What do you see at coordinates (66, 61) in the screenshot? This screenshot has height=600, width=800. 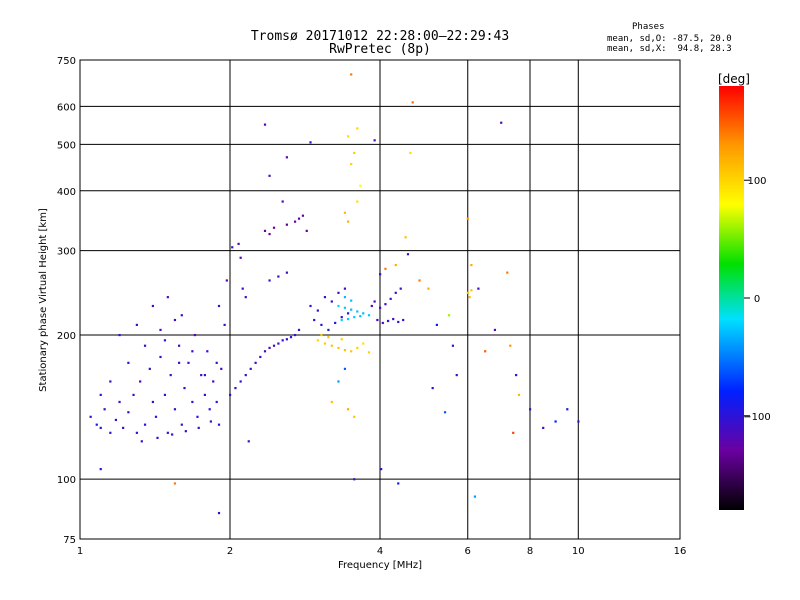 I see `y-tick-label: 750` at bounding box center [66, 61].